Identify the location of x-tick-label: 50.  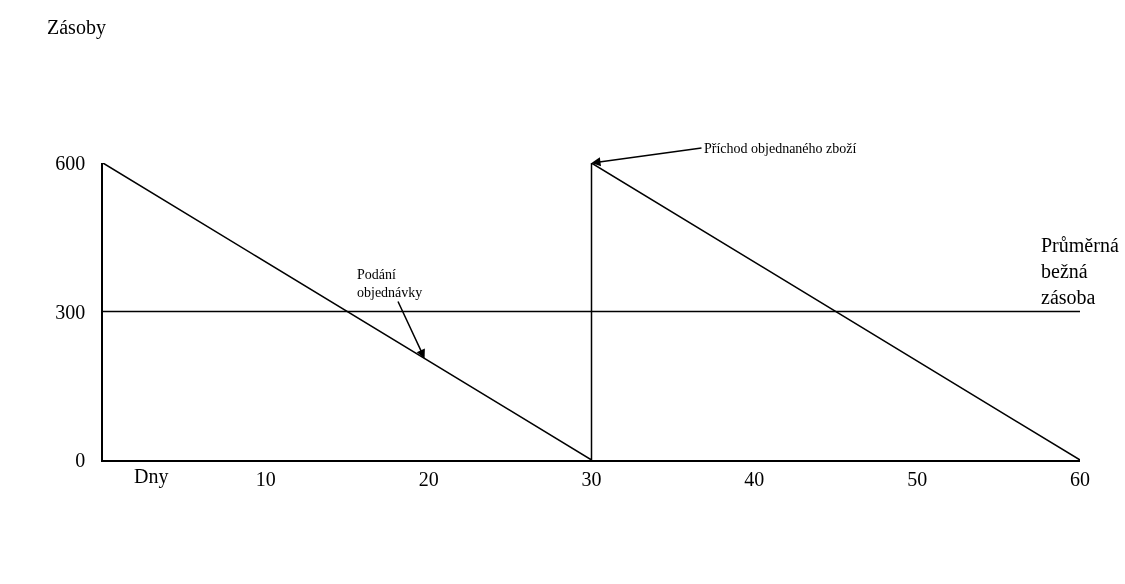
(917, 478).